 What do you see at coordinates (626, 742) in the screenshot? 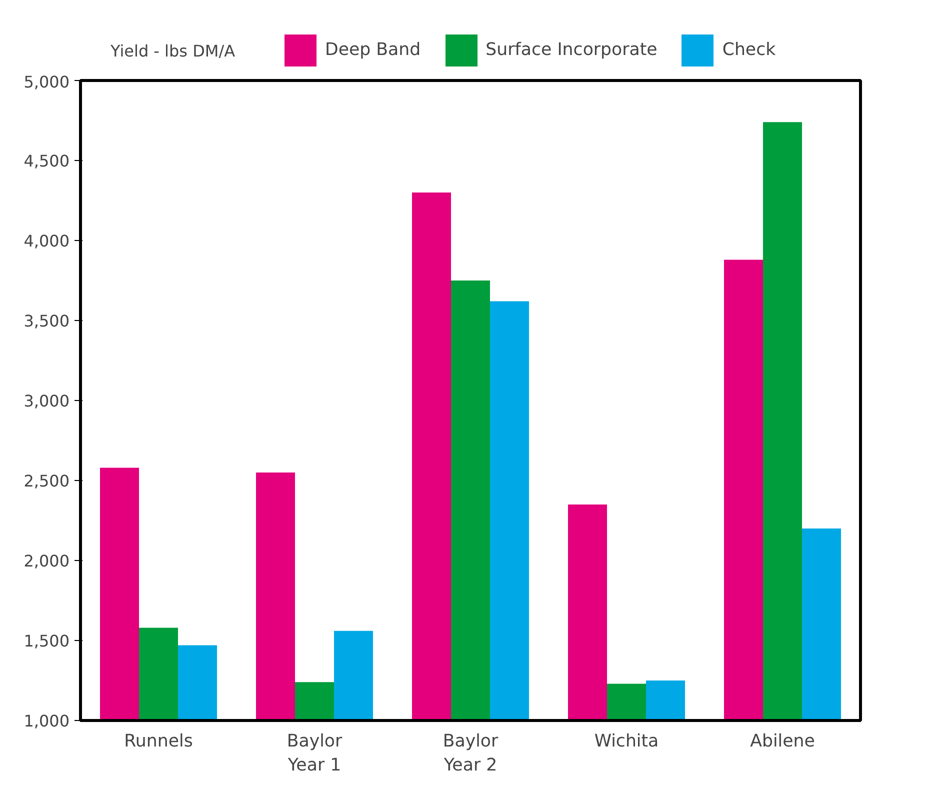
I see `x-tick-label: Wichita` at bounding box center [626, 742].